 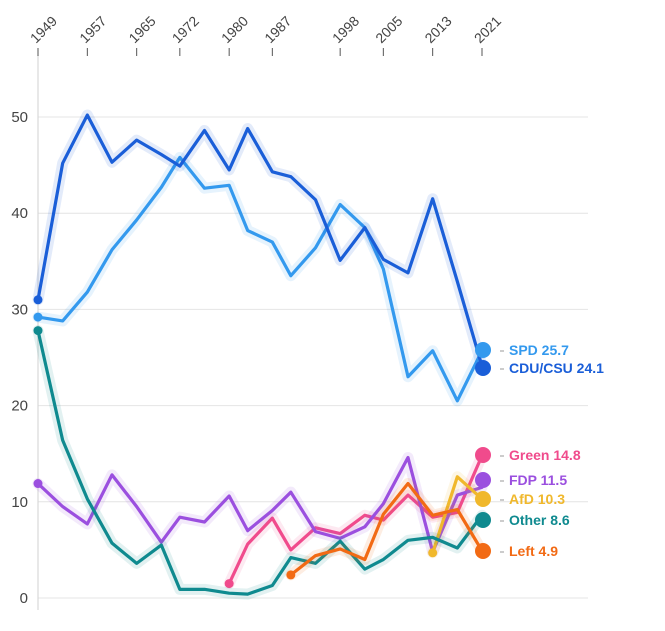 What do you see at coordinates (43, 29) in the screenshot?
I see `x-tick-label: 1949` at bounding box center [43, 29].